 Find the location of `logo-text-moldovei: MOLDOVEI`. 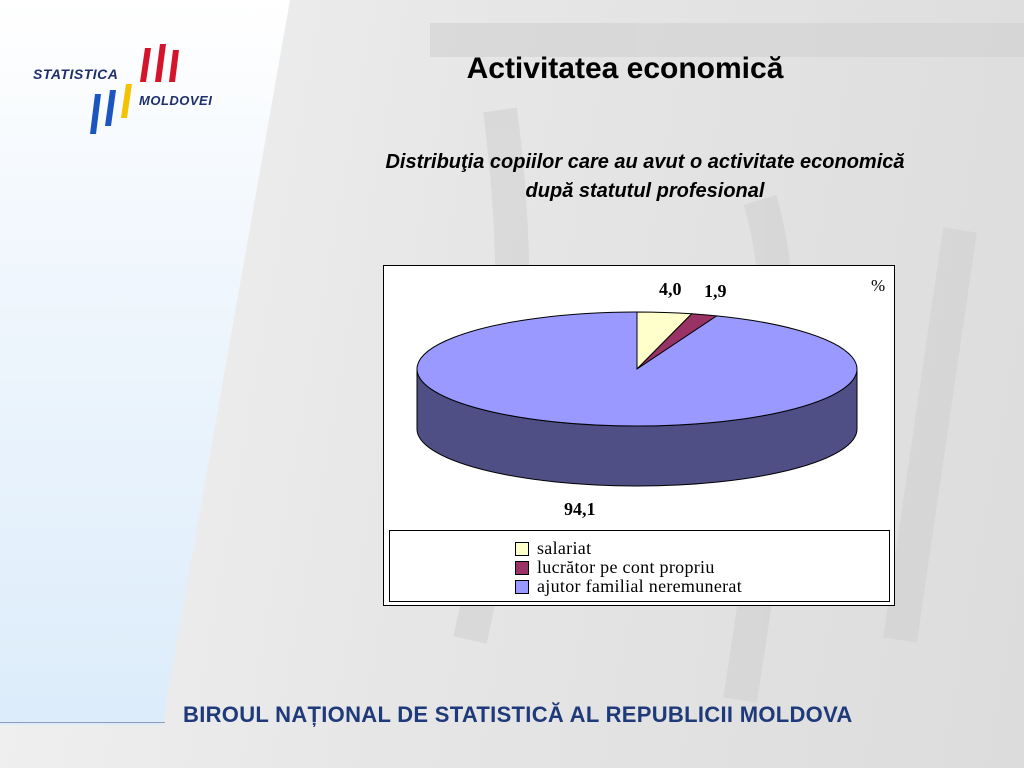

logo-text-moldovei: MOLDOVEI is located at coordinates (176, 100).